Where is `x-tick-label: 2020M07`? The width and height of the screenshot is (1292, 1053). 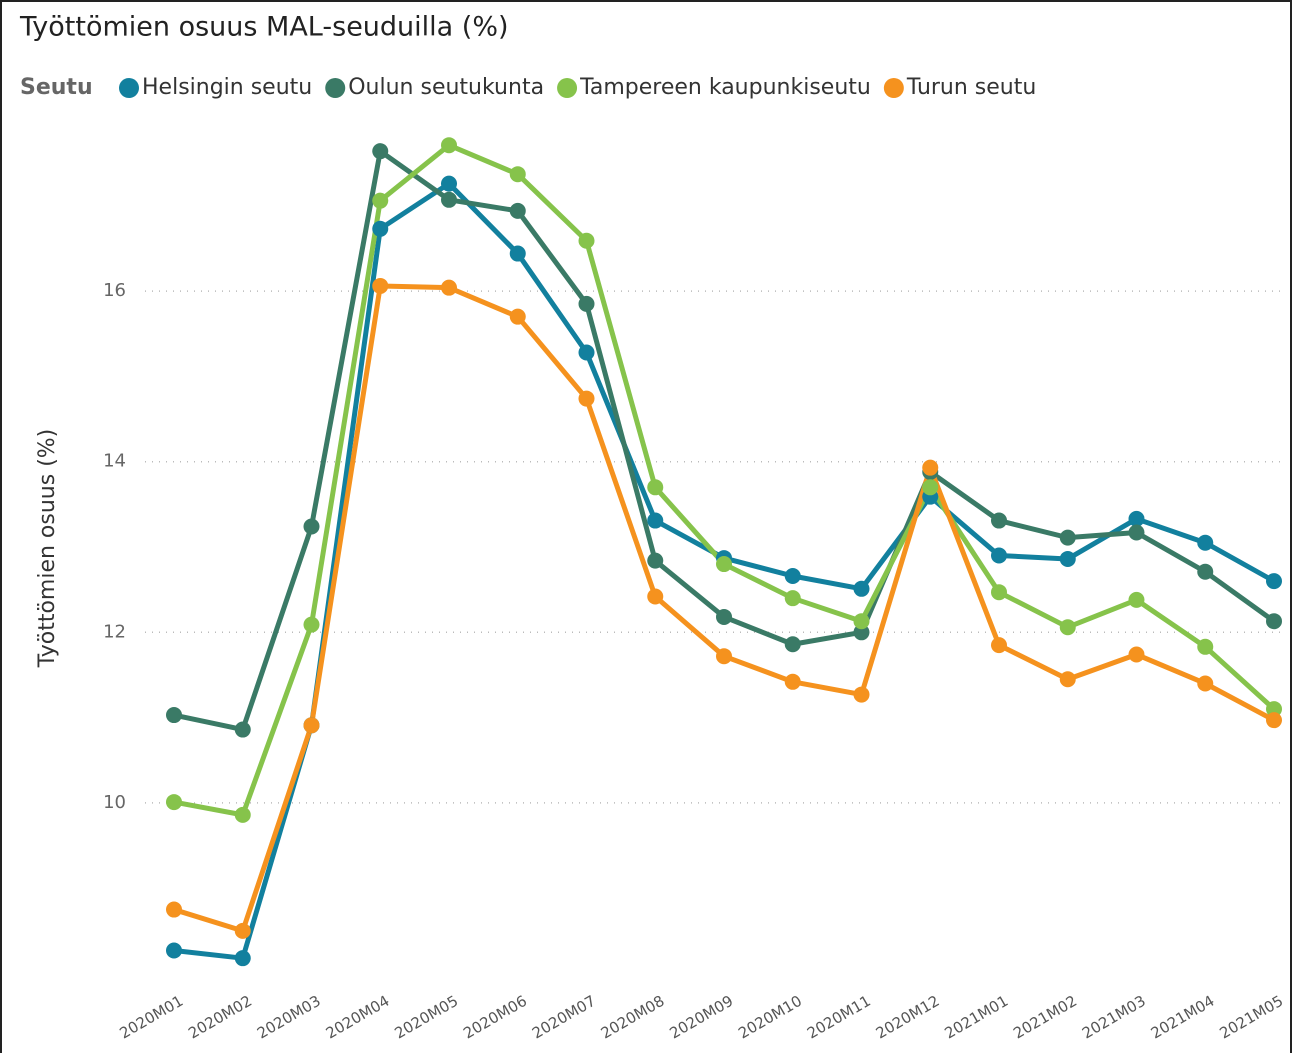
x-tick-label: 2020M07 is located at coordinates (564, 1017).